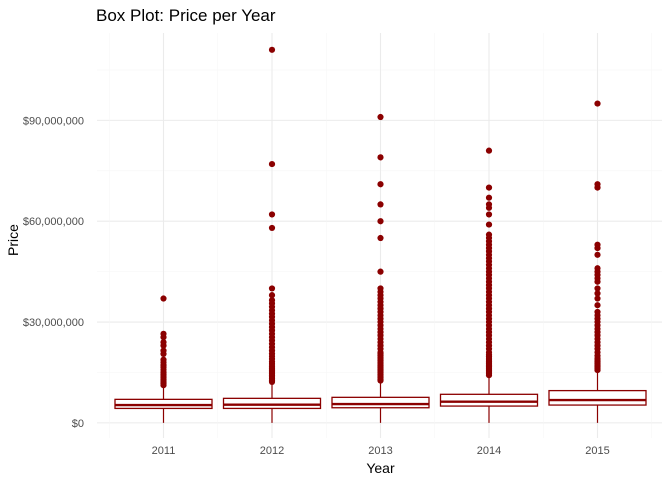 This screenshot has width=672, height=480. I want to click on y-tick-label: $60,000,000, so click(53, 222).